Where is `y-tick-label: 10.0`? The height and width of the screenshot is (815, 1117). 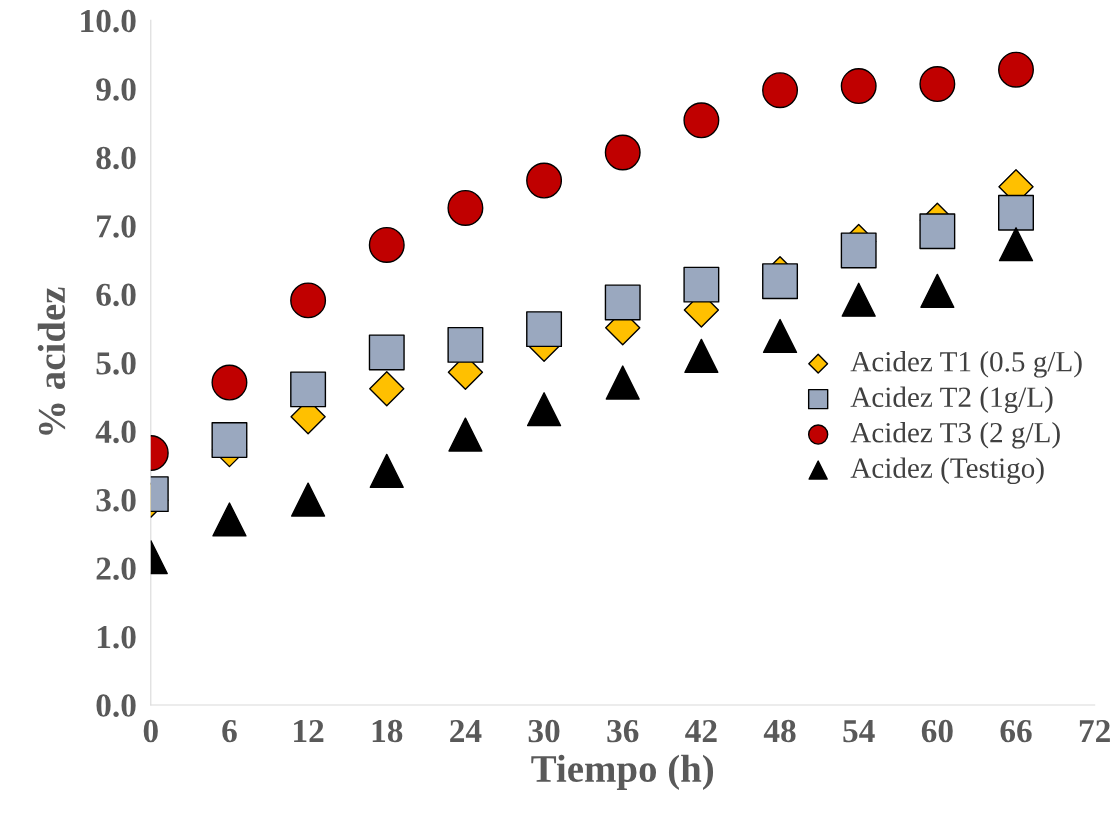 y-tick-label: 10.0 is located at coordinates (108, 21).